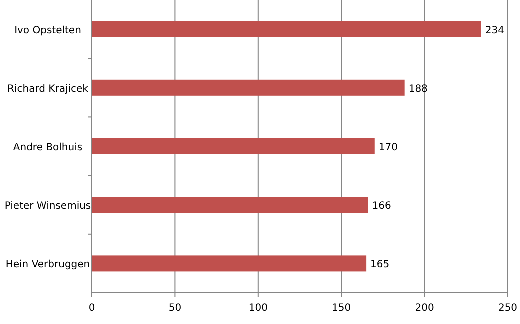 This screenshot has width=520, height=324. Describe the element at coordinates (494, 30) in the screenshot. I see `data-label: 234` at that location.